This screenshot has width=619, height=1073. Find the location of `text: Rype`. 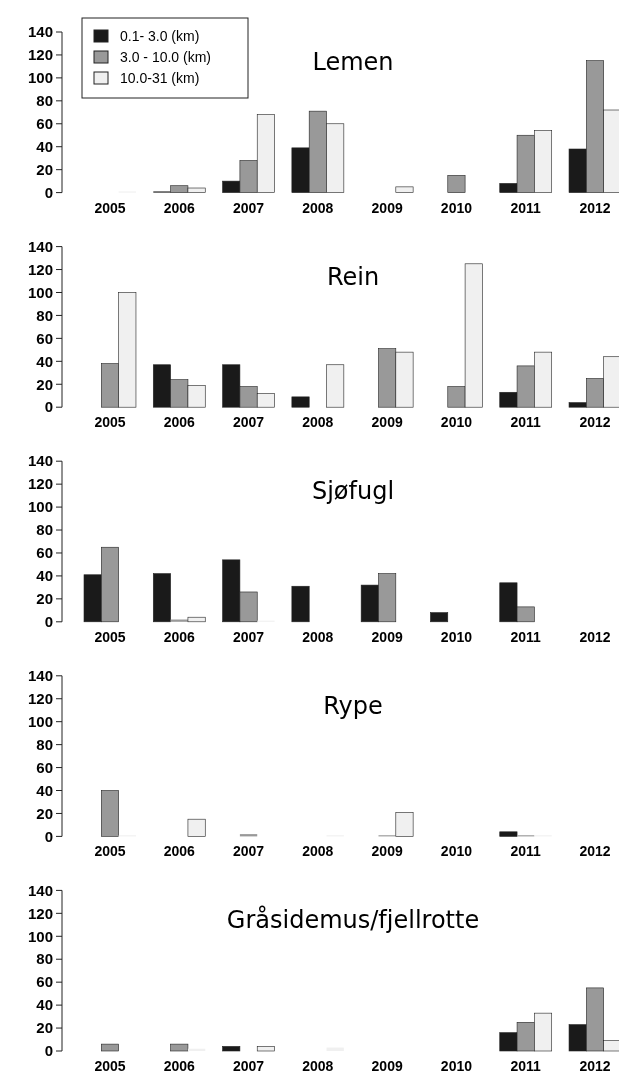

text: Rype is located at coordinates (353, 705).